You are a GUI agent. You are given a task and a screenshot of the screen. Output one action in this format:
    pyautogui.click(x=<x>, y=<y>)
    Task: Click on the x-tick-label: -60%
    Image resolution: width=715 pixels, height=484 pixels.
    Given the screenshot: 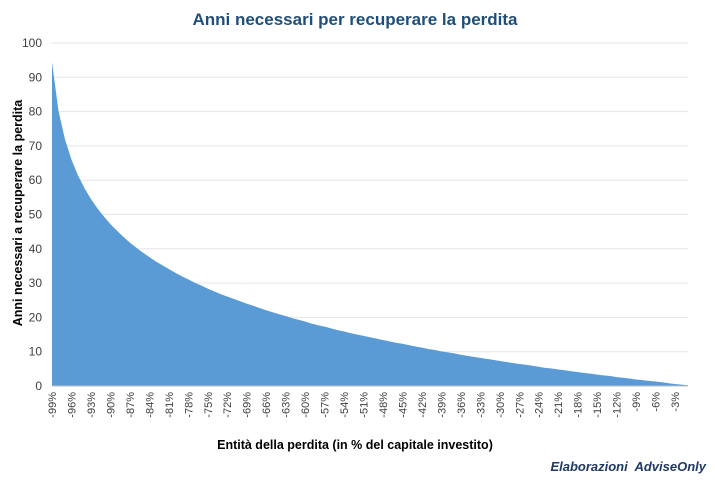 What is the action you would take?
    pyautogui.click(x=306, y=405)
    